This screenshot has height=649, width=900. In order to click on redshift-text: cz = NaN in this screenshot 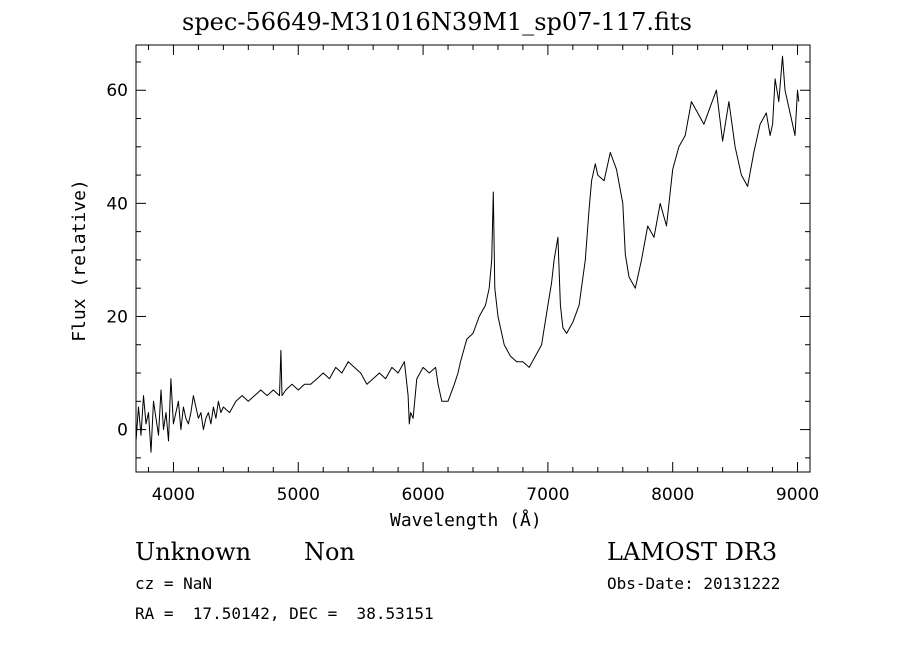, I will do `click(174, 583)`.